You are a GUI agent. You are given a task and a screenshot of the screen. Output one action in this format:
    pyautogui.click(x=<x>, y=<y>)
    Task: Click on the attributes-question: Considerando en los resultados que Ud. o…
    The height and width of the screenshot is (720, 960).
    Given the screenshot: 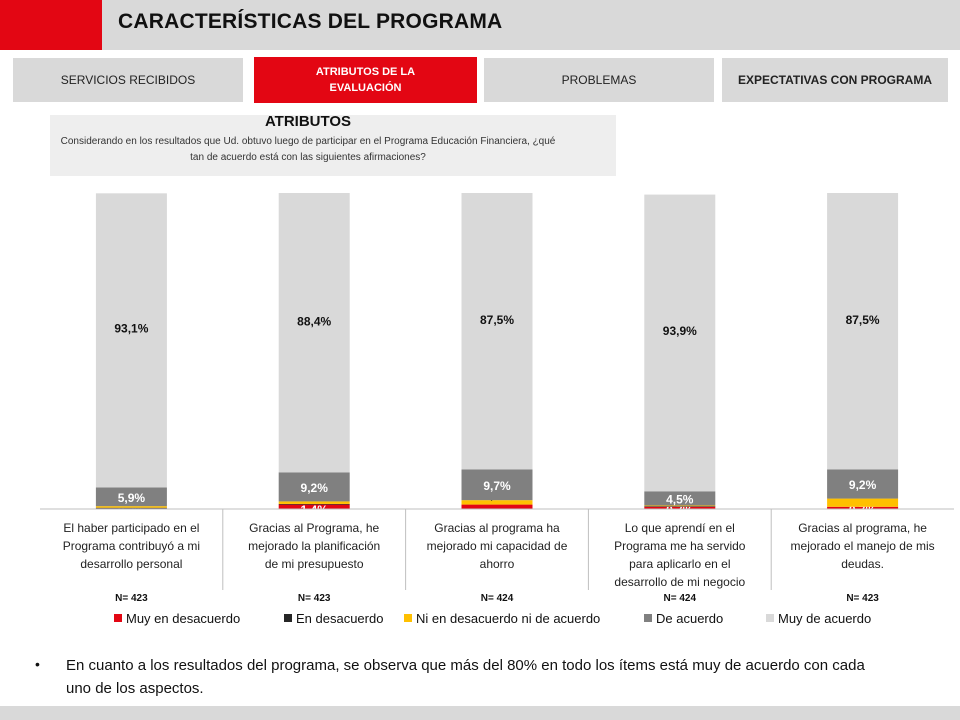 What is the action you would take?
    pyautogui.click(x=308, y=149)
    